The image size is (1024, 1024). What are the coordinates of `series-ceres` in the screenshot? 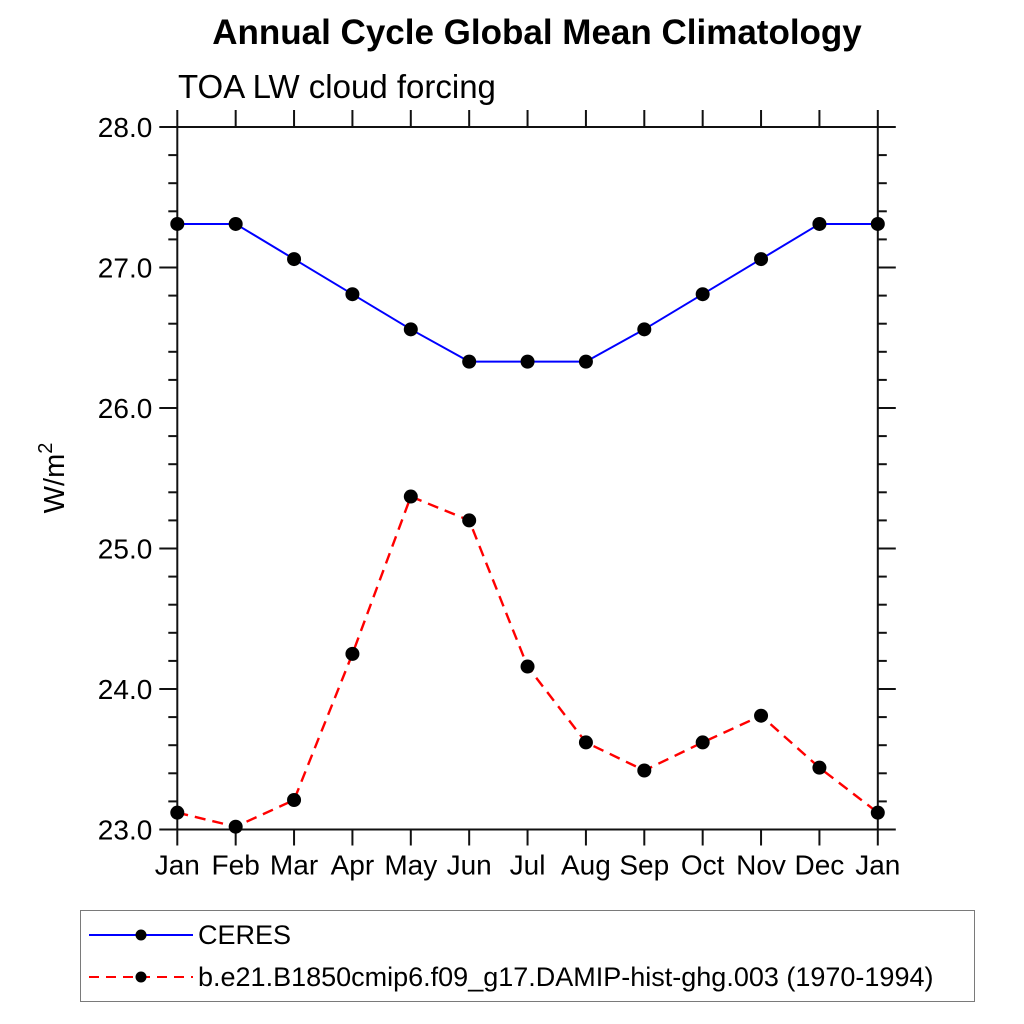 It's located at (527, 292).